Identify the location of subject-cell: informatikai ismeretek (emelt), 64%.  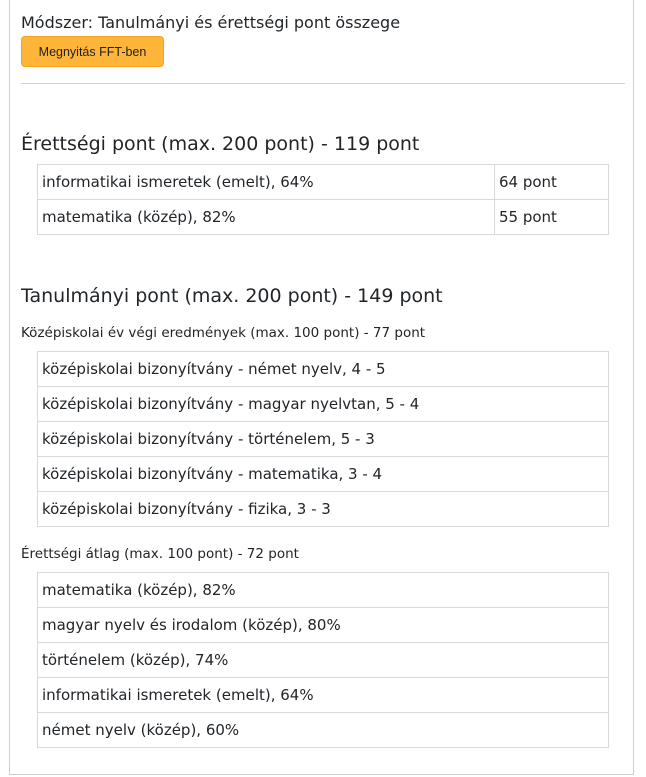
(266, 182).